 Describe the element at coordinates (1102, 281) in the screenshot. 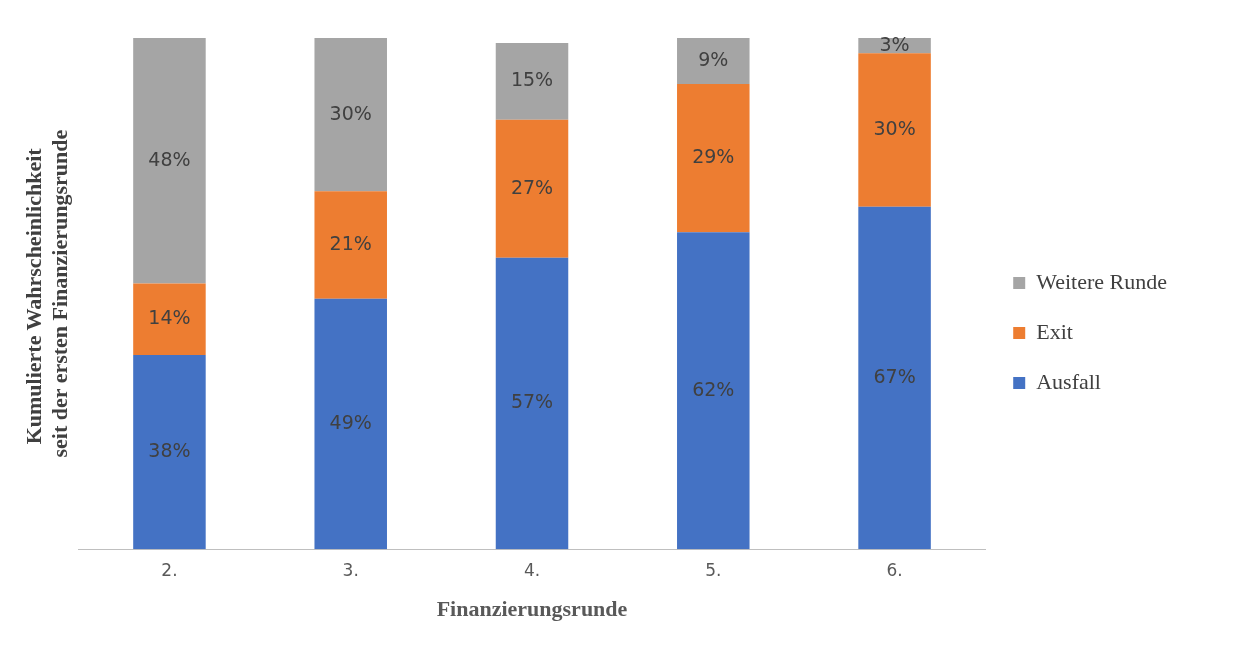

I see `legend-label: Weitere Runde` at that location.